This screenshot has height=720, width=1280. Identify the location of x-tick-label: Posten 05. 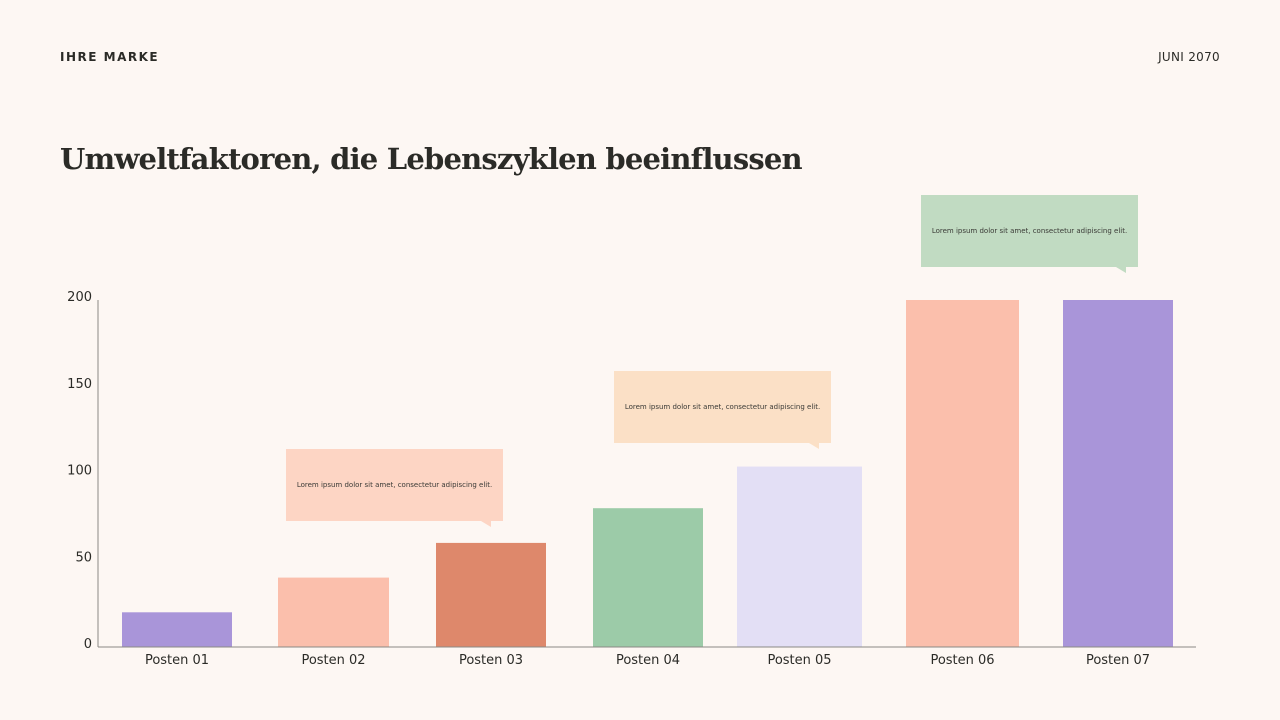
(799, 660).